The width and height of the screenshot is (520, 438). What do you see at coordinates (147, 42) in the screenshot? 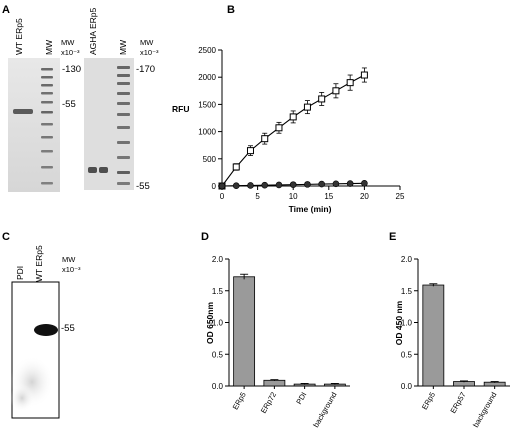
I see `gel2-mw-label: MW` at bounding box center [147, 42].